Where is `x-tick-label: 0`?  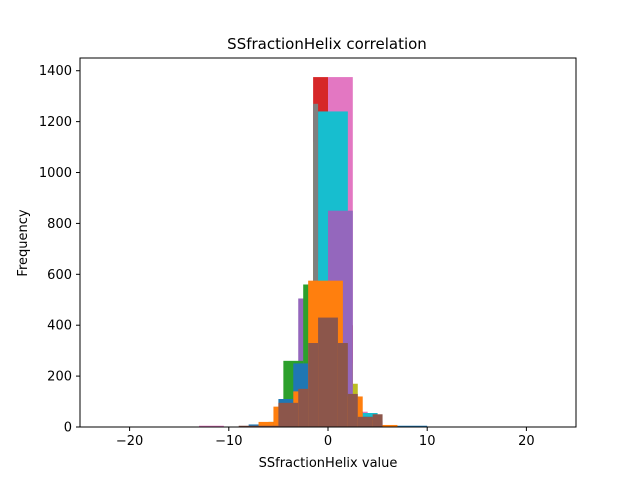 x-tick-label: 0 is located at coordinates (328, 441).